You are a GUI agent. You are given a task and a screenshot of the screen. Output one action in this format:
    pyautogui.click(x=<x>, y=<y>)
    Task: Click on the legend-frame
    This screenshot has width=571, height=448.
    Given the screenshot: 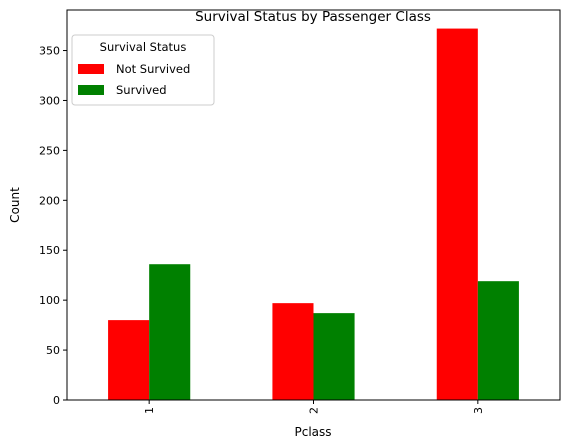 What is the action you would take?
    pyautogui.click(x=143, y=70)
    